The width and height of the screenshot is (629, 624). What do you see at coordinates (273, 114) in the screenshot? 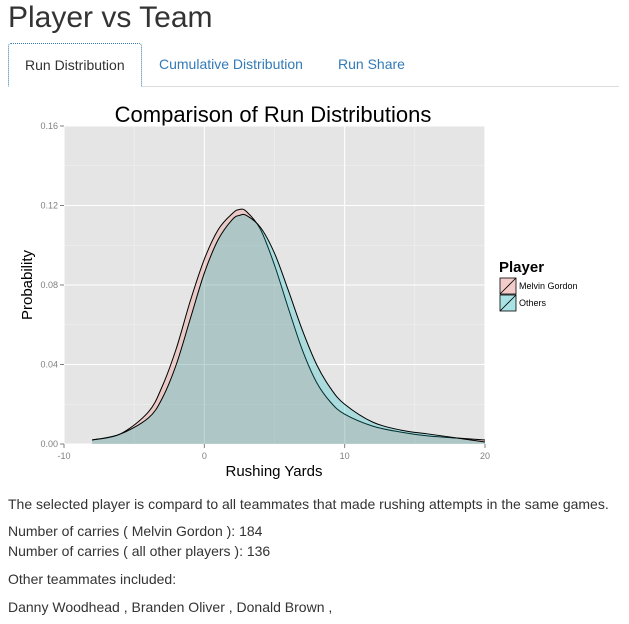
I see `chart-title: Comparison of Run Distributions` at bounding box center [273, 114].